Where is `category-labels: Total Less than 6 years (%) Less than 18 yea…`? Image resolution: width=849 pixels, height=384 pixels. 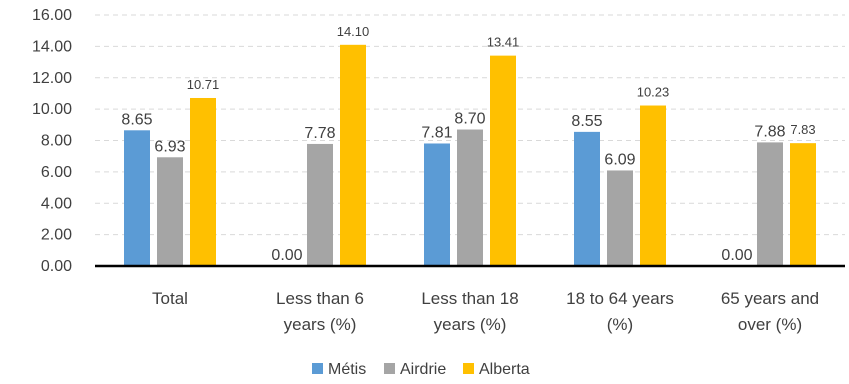 category-labels: Total Less than 6 years (%) Less than 18 yea… is located at coordinates (485, 311).